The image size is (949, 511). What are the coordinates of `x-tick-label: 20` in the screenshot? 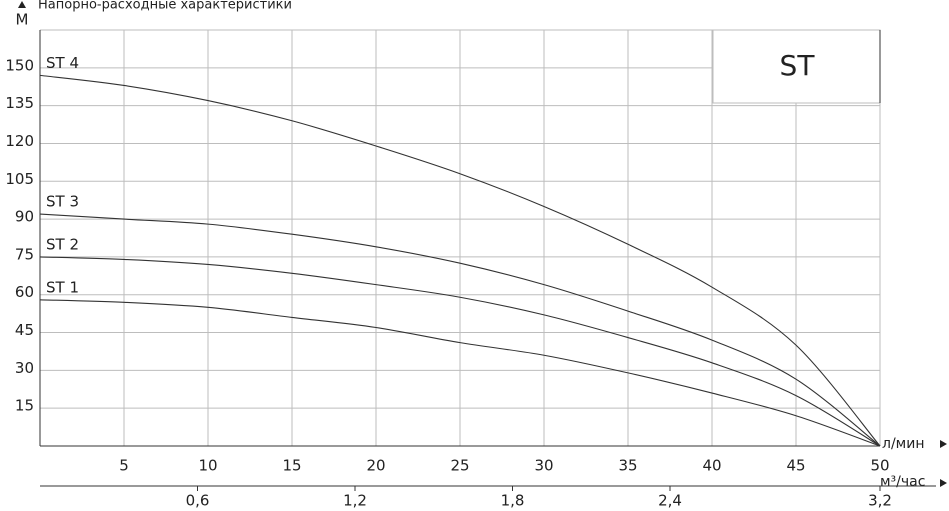 It's located at (375, 466).